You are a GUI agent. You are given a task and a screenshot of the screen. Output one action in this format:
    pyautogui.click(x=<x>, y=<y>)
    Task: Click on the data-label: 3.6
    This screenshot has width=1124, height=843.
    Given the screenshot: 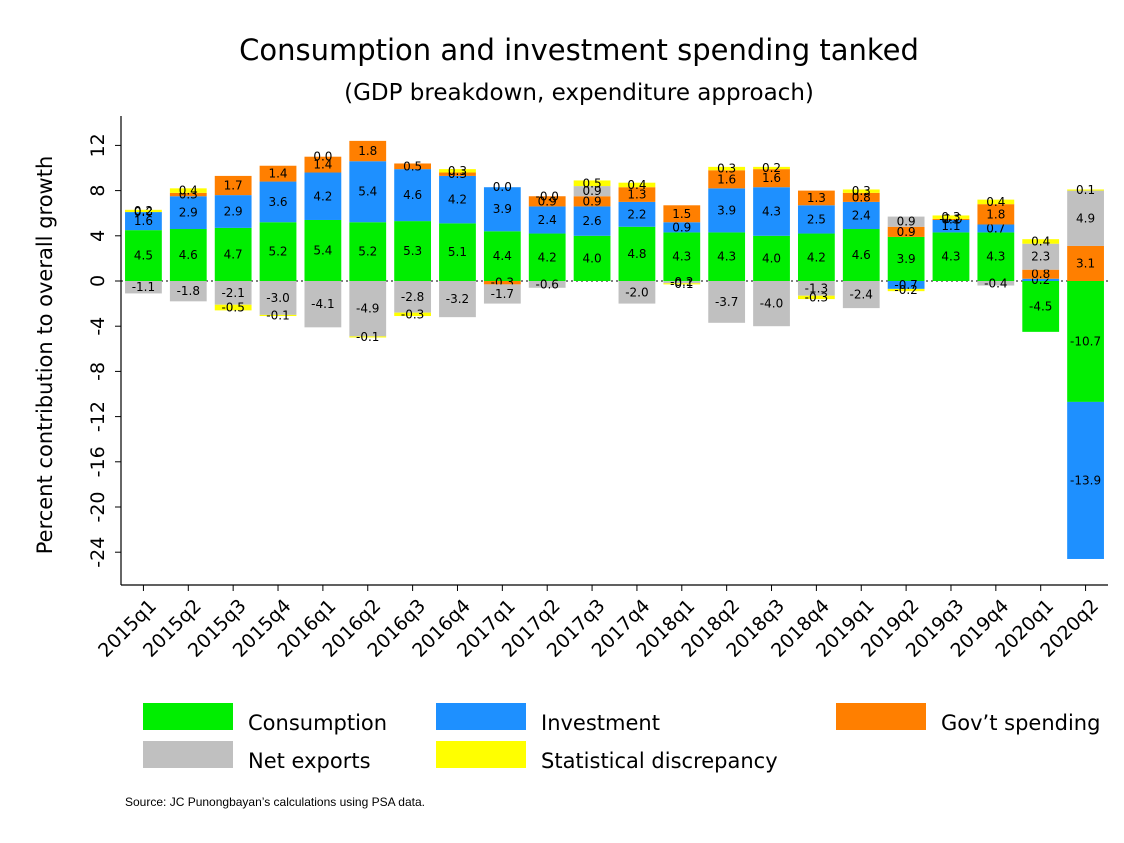 What is the action you would take?
    pyautogui.click(x=277, y=202)
    